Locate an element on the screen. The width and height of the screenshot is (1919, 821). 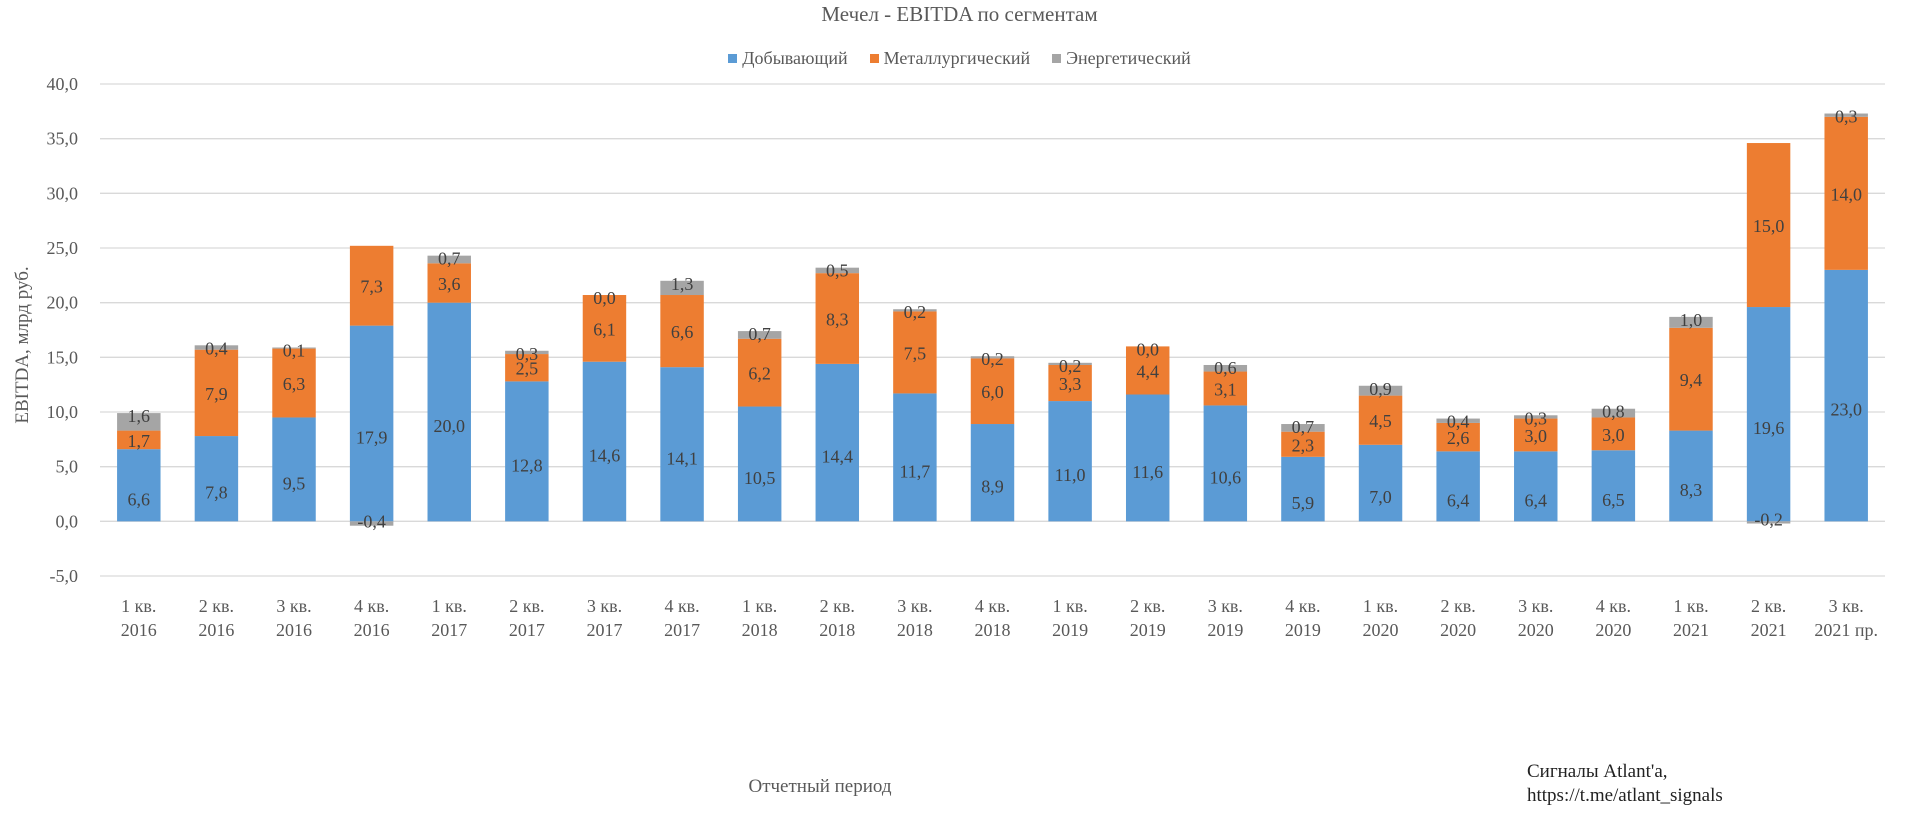
data-label: 3,0 is located at coordinates (1536, 436).